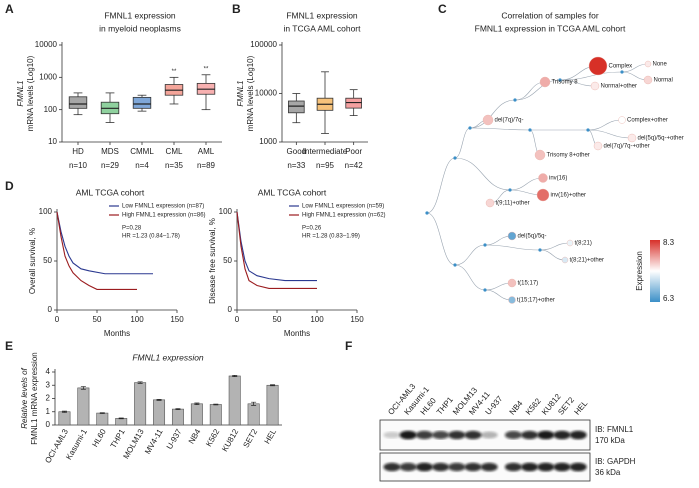  I want to click on y-tick-label: 4, so click(48, 371).